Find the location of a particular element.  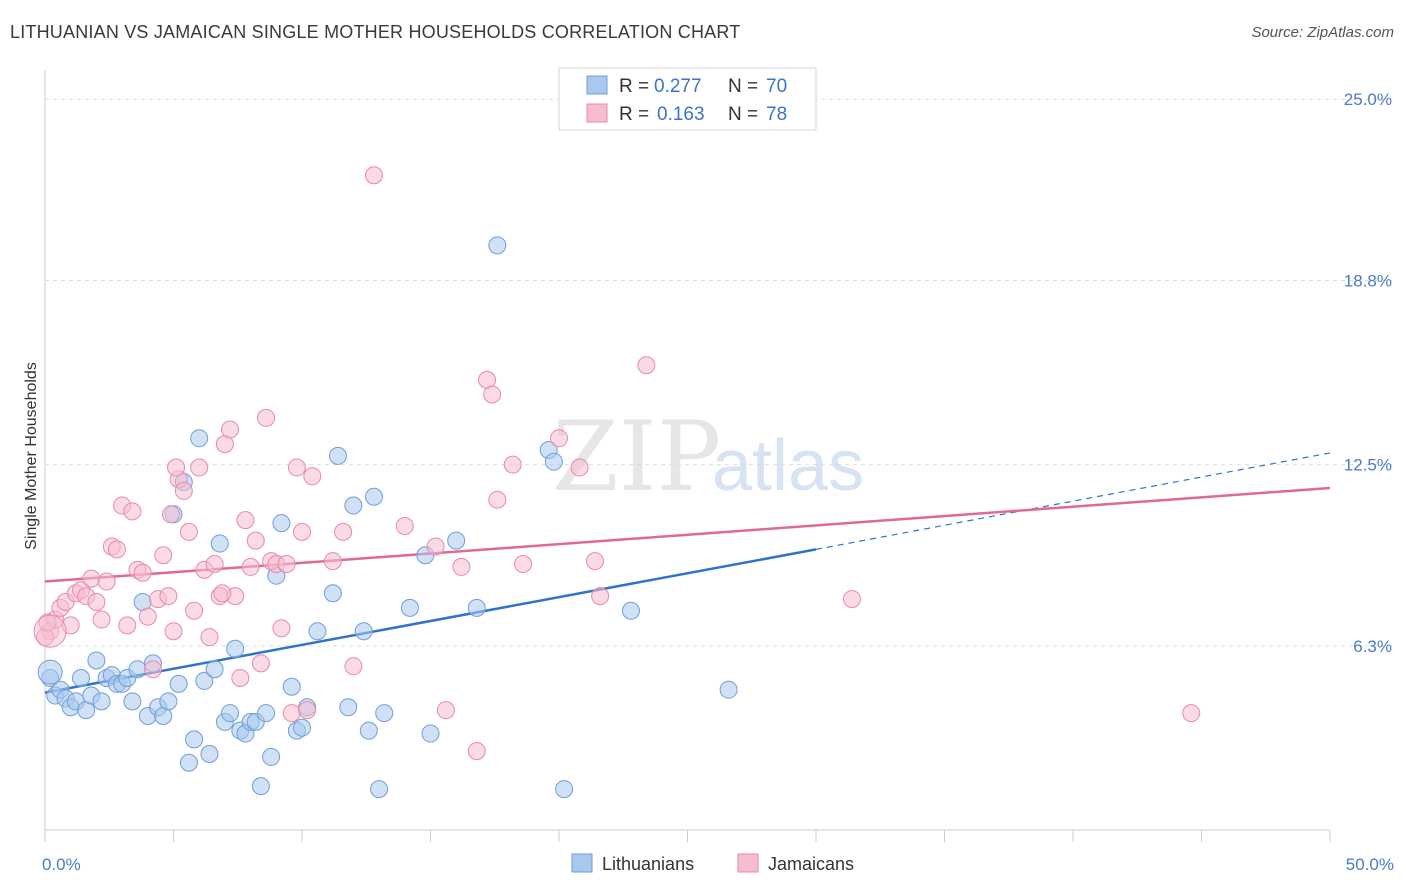

jamaicans-cluster-point is located at coordinates (50, 631).